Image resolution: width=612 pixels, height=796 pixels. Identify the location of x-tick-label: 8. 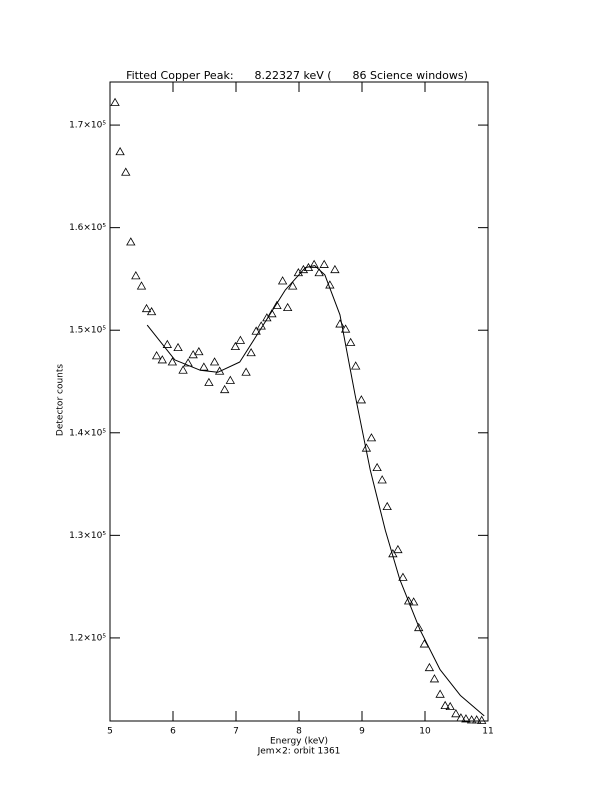
(299, 732).